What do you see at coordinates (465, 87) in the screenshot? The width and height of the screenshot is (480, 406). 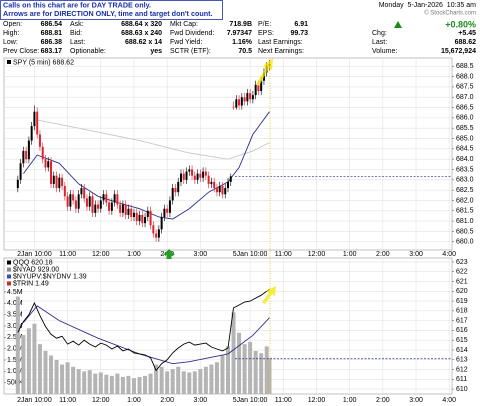 I see `y-tick-label: 687.5` at bounding box center [465, 87].